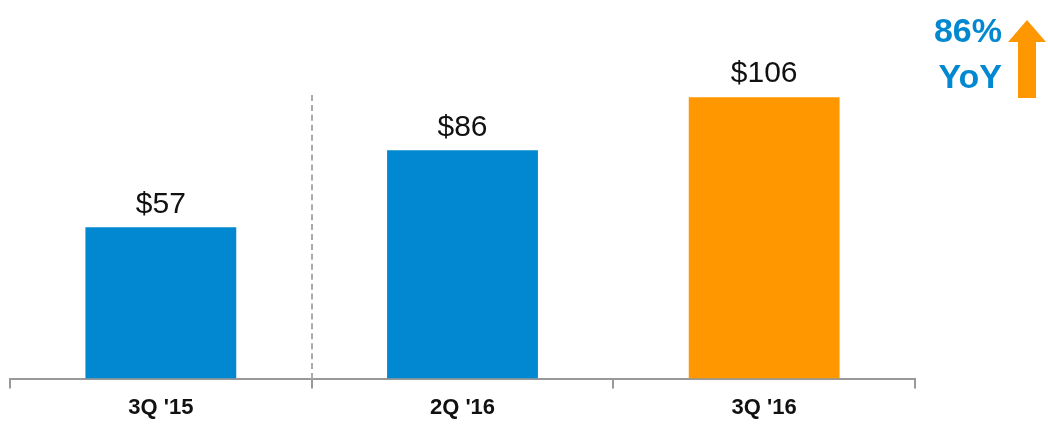  I want to click on data-label: $57, so click(160, 202).